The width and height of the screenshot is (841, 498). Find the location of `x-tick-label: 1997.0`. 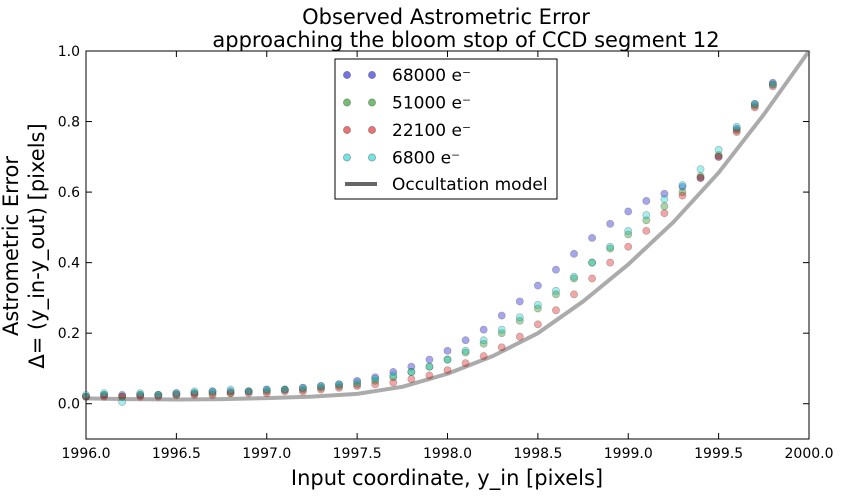

x-tick-label: 1997.0 is located at coordinates (266, 454).